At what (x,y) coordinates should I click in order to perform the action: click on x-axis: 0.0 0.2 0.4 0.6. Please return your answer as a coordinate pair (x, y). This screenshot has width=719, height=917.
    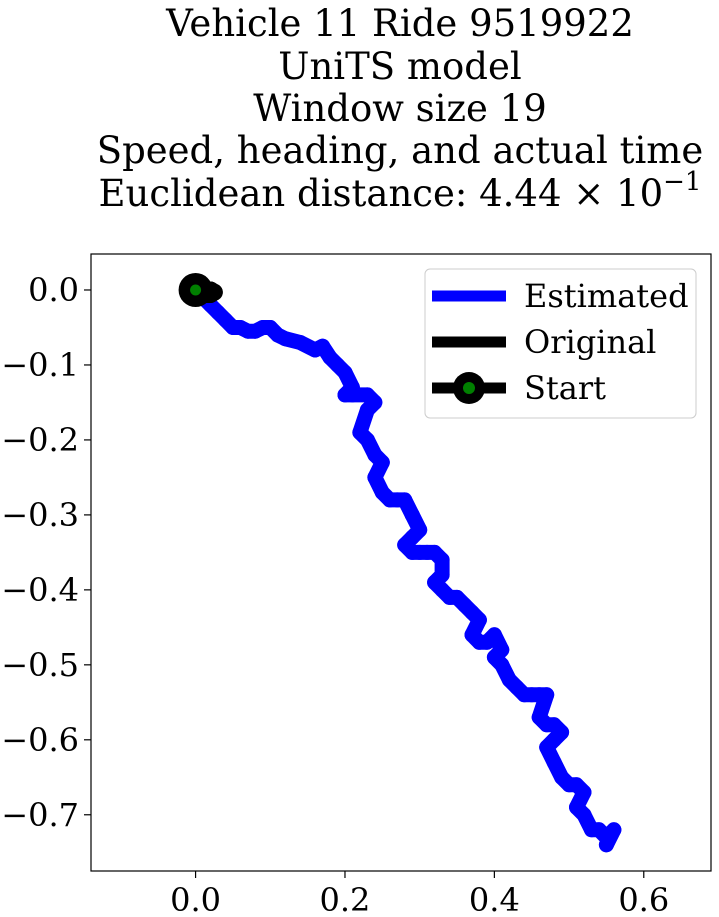
    Looking at the image, I should click on (419, 894).